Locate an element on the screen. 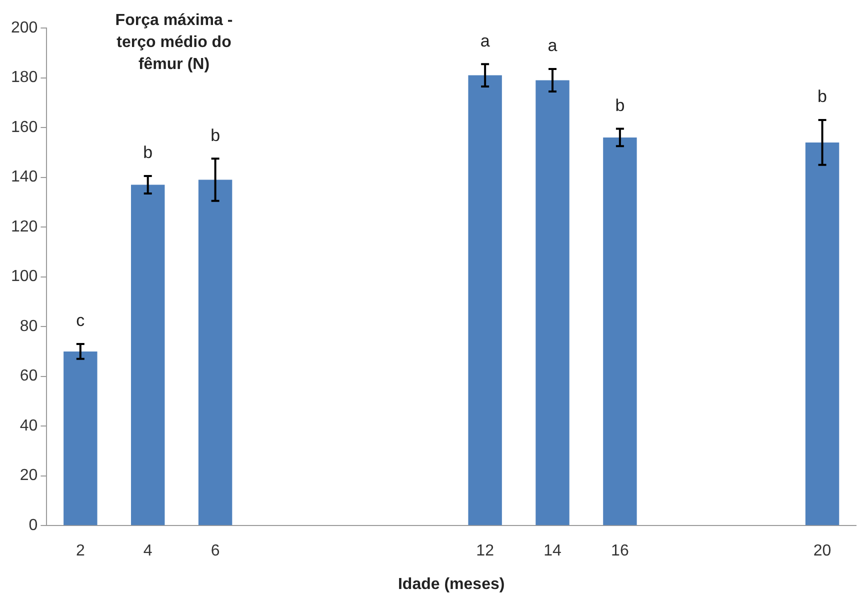 This screenshot has height=608, width=868. x-tick-label: 20 is located at coordinates (822, 551).